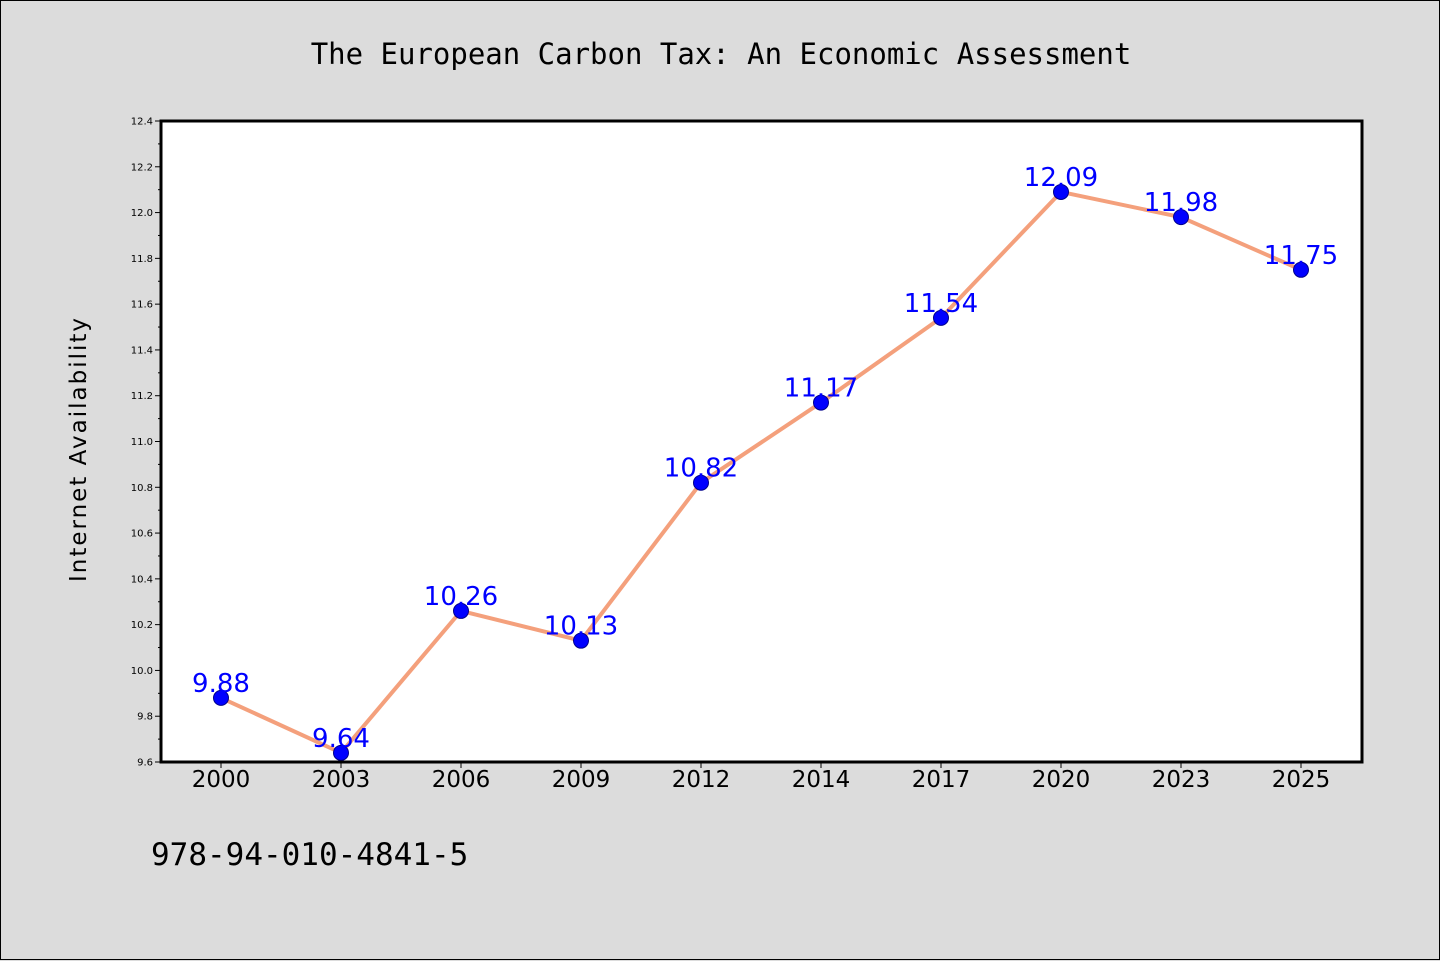 This screenshot has width=1440, height=961. I want to click on data-label: 10.13, so click(581, 627).